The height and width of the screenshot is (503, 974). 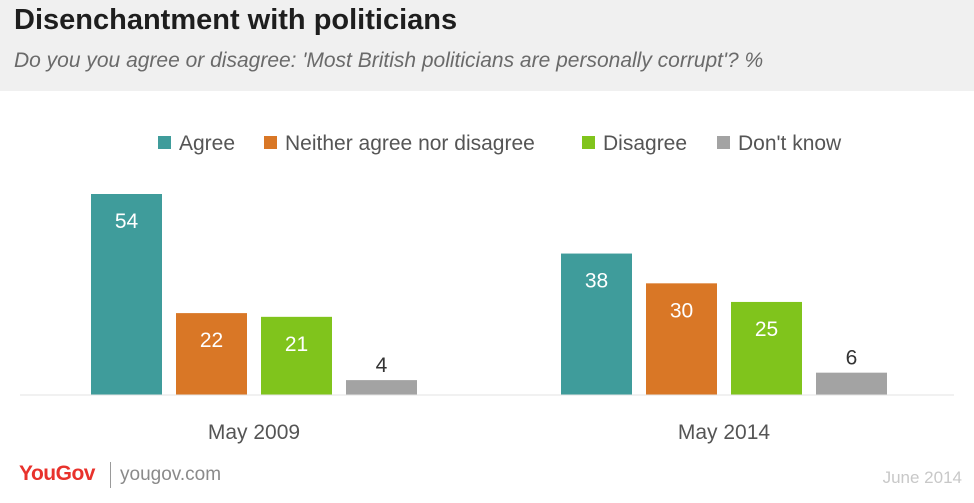 I want to click on bar-value-label: 54, so click(x=127, y=221).